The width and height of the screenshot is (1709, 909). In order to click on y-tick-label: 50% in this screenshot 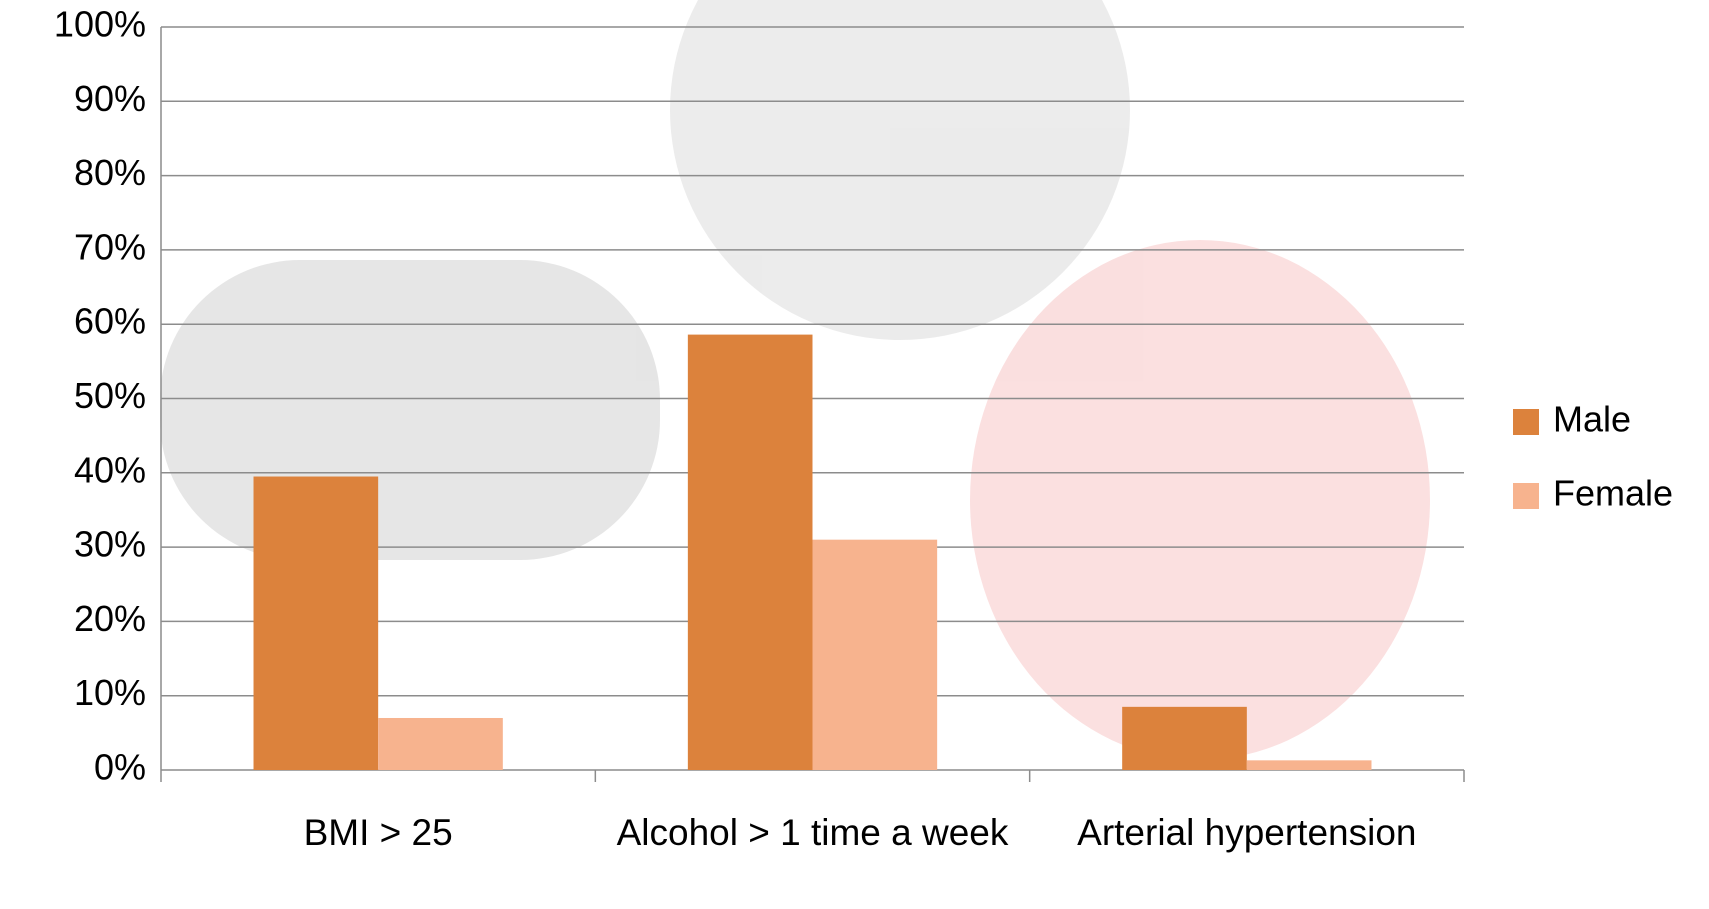, I will do `click(110, 395)`.